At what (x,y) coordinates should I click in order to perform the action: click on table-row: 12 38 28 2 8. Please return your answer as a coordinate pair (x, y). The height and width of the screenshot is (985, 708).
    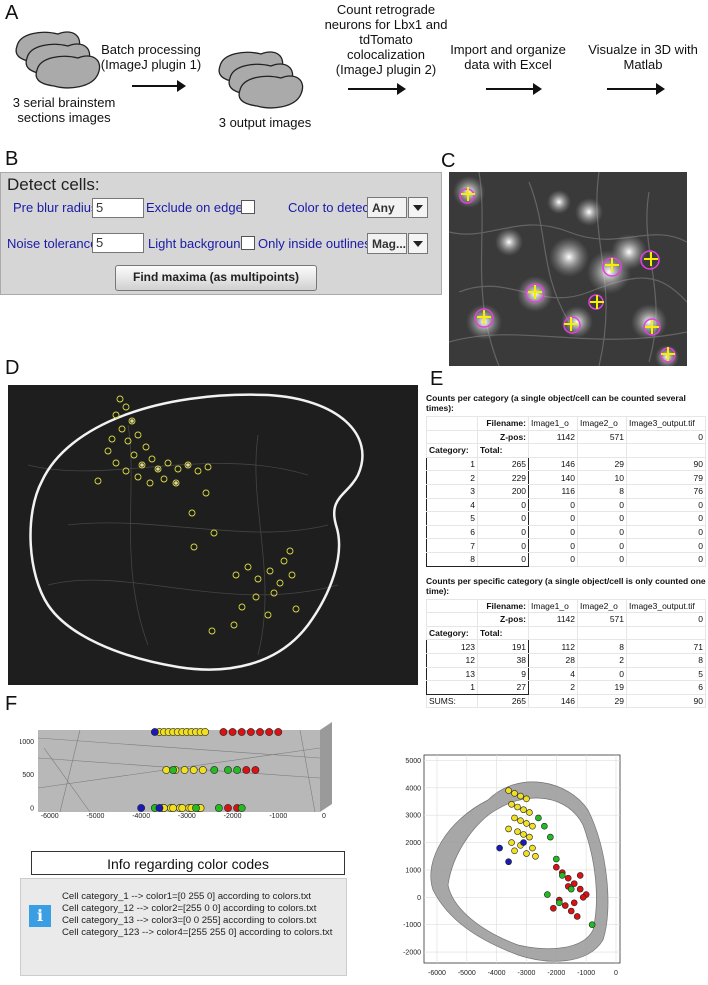
    Looking at the image, I should click on (566, 660).